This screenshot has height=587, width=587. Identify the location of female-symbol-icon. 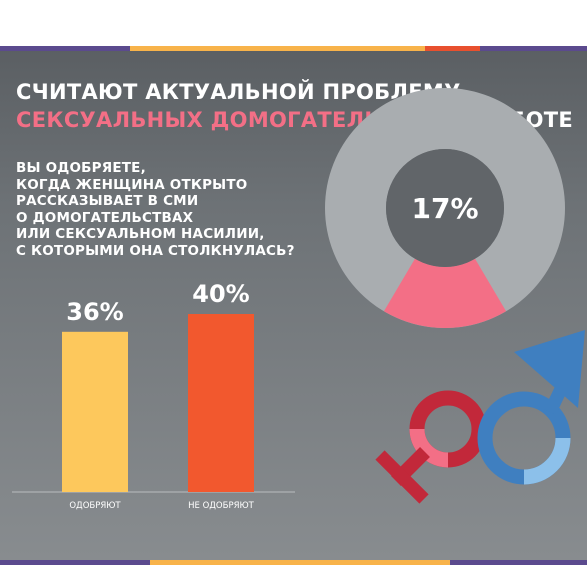
(431, 447).